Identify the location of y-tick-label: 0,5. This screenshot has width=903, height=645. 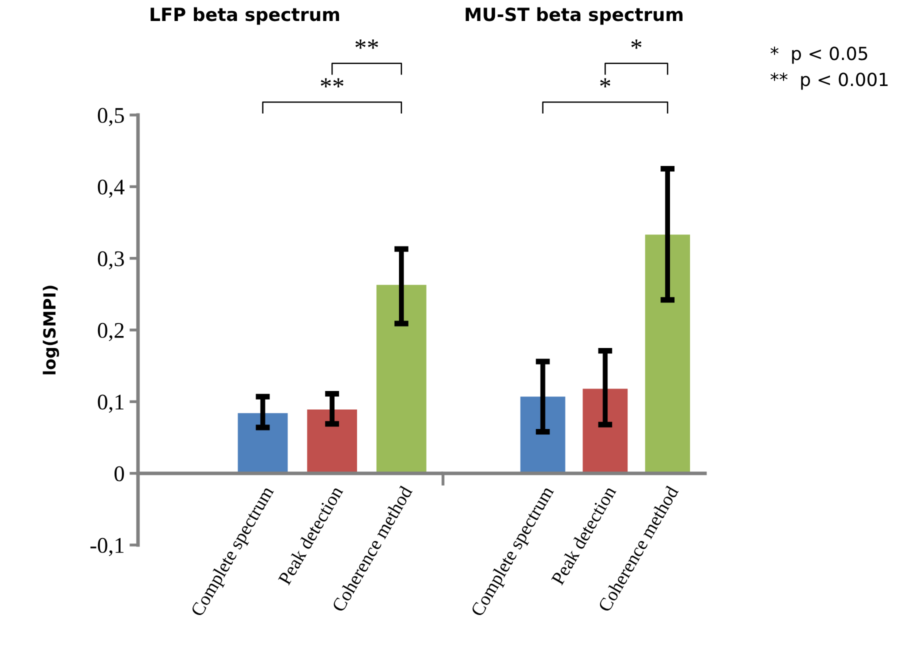
(111, 117).